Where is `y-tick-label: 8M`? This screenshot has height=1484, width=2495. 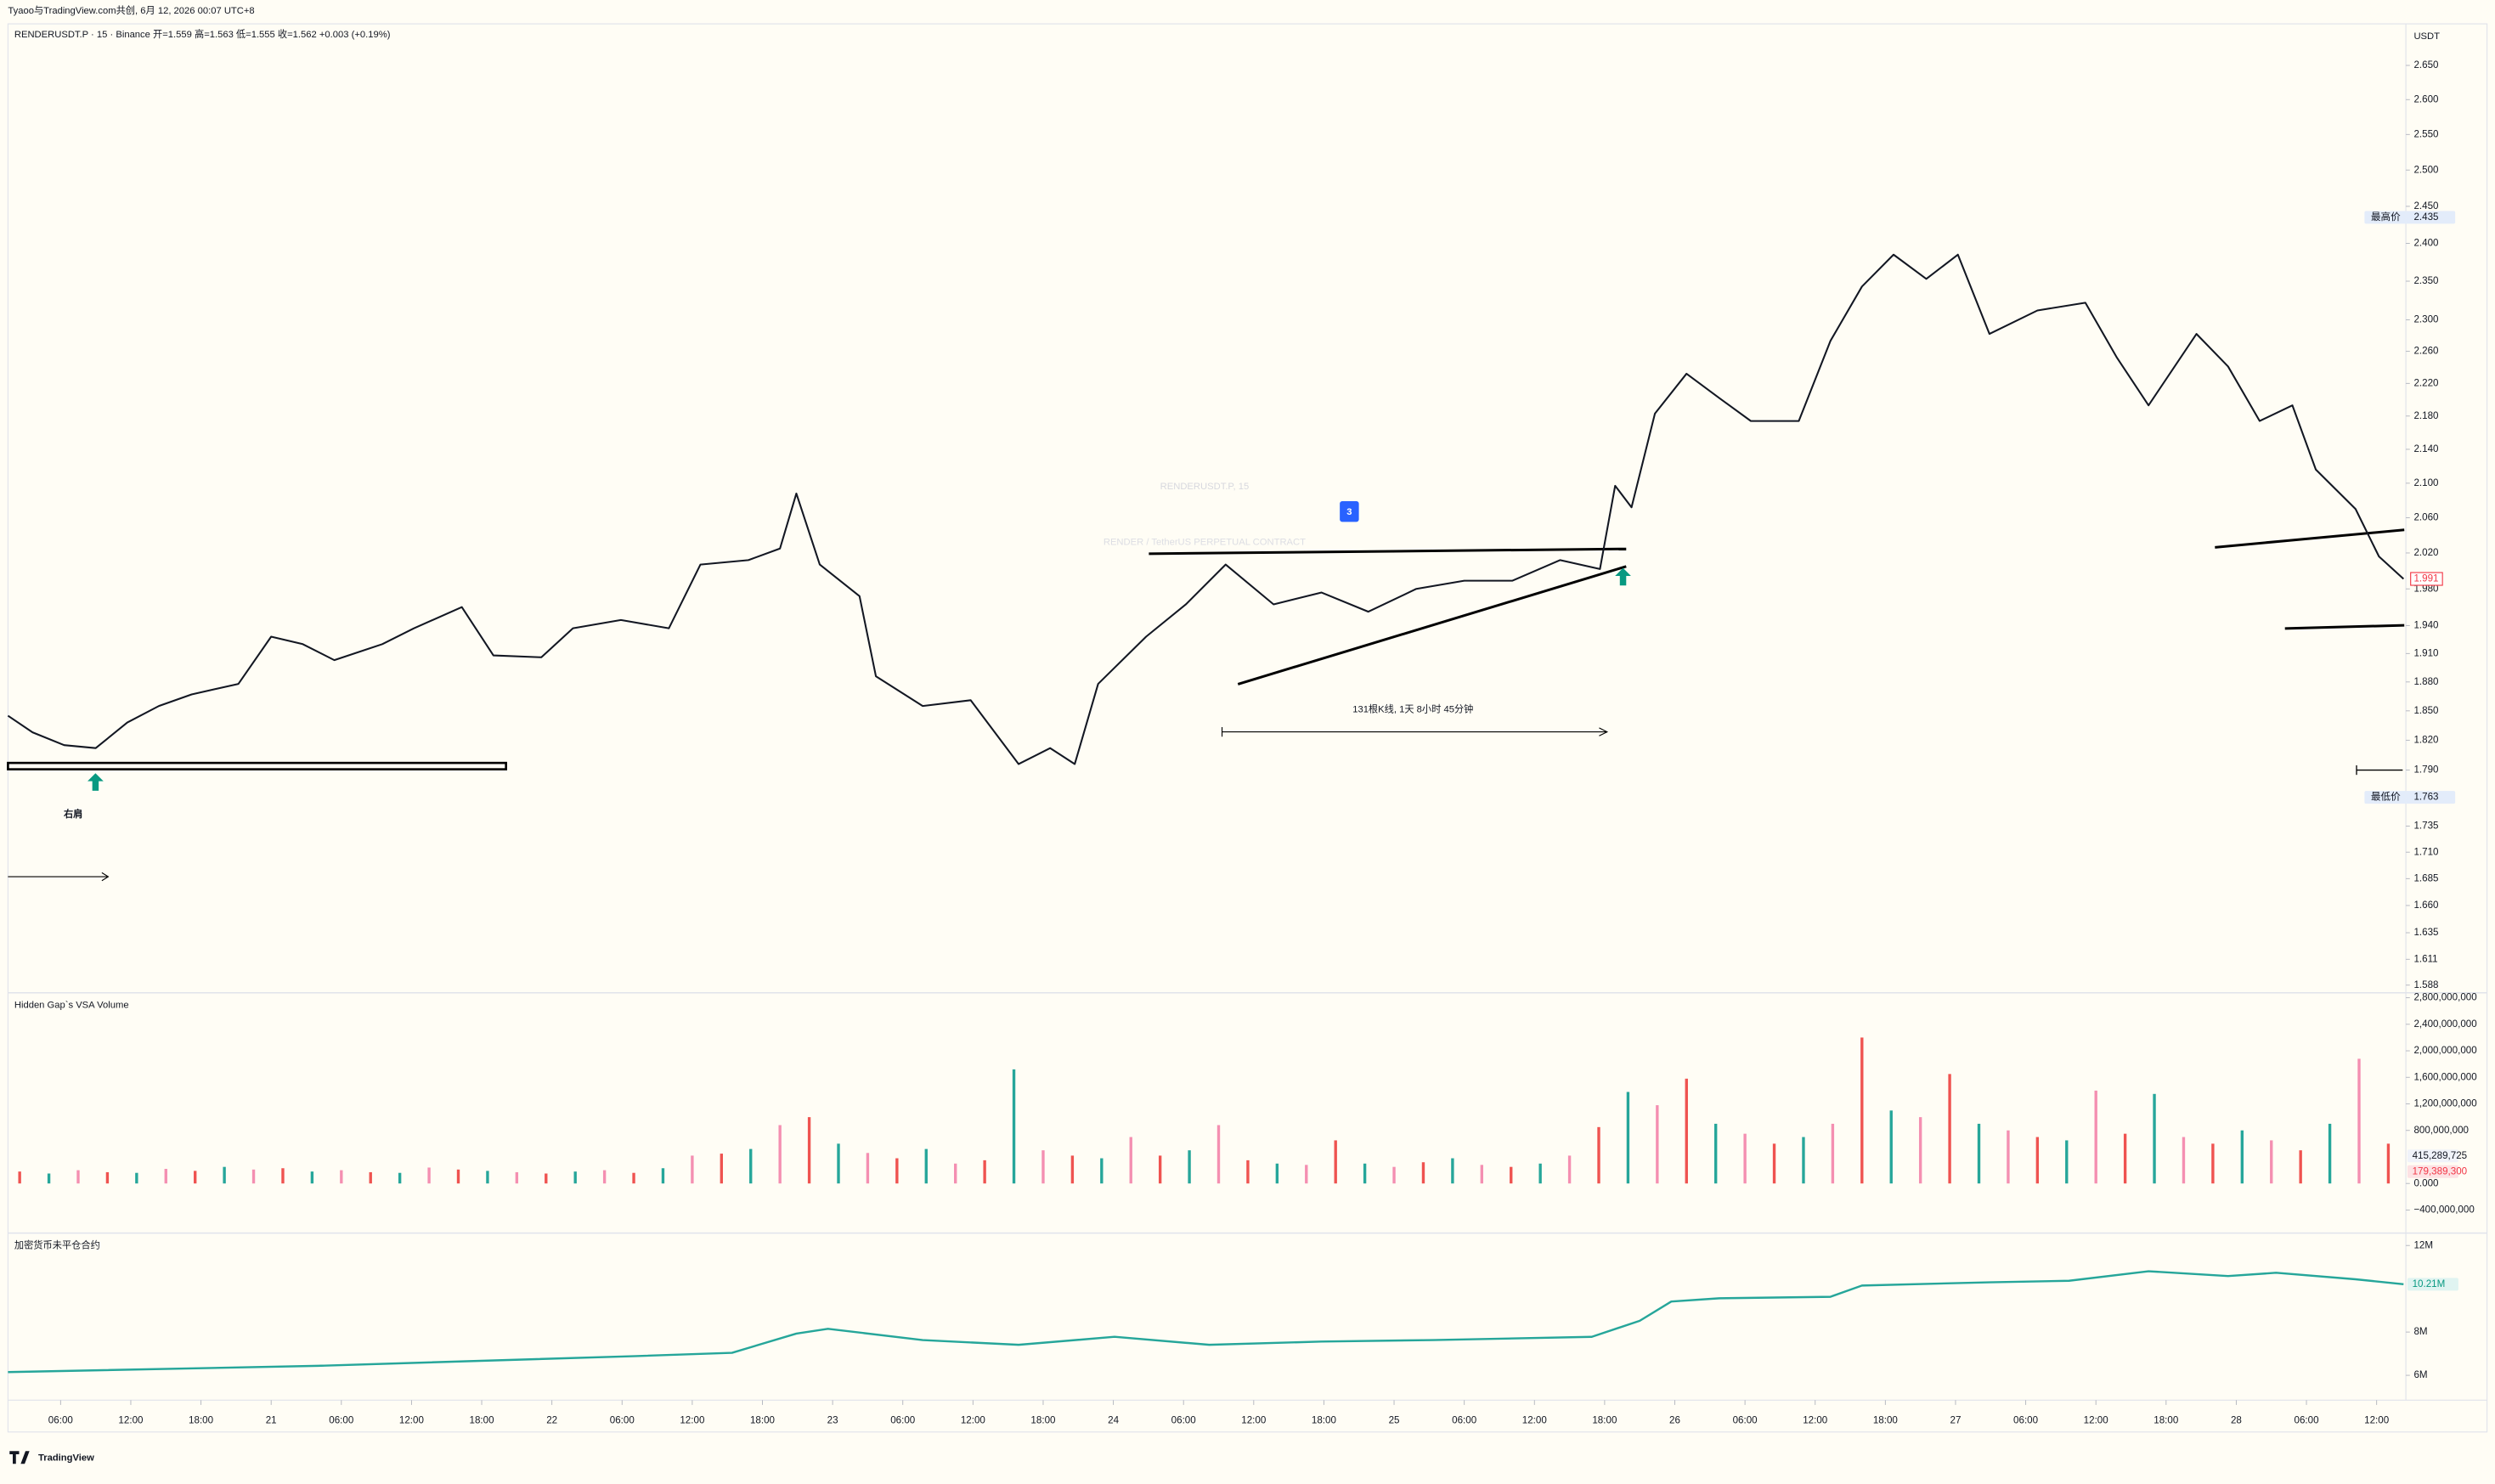
y-tick-label: 8M is located at coordinates (2420, 1331).